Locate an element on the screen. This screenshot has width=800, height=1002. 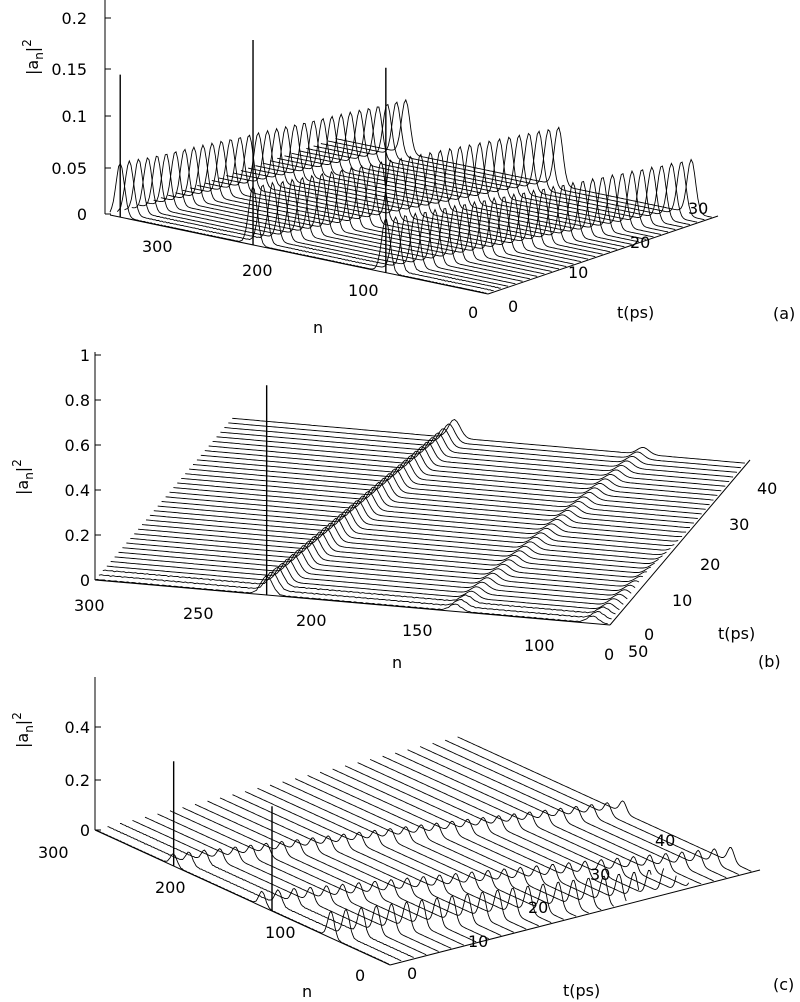
n-axis-label: n is located at coordinates (318, 327).